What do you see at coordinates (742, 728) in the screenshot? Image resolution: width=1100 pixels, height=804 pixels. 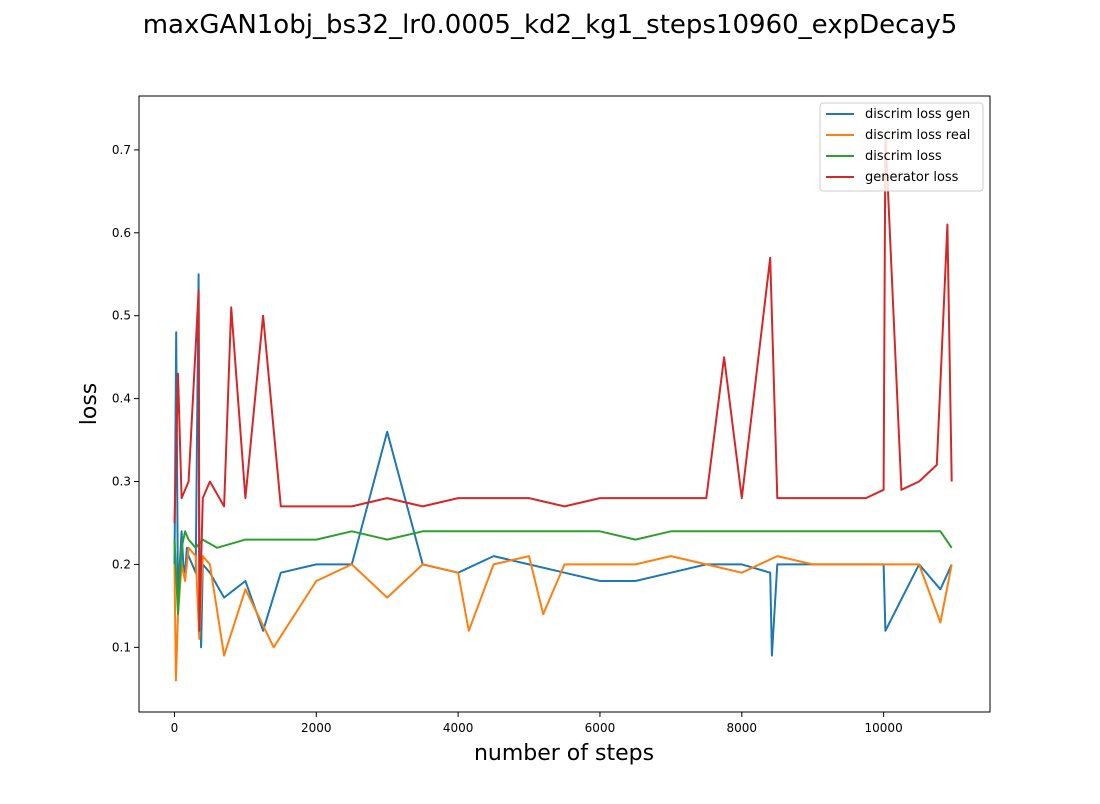 I see `x-tick-label: 8000` at bounding box center [742, 728].